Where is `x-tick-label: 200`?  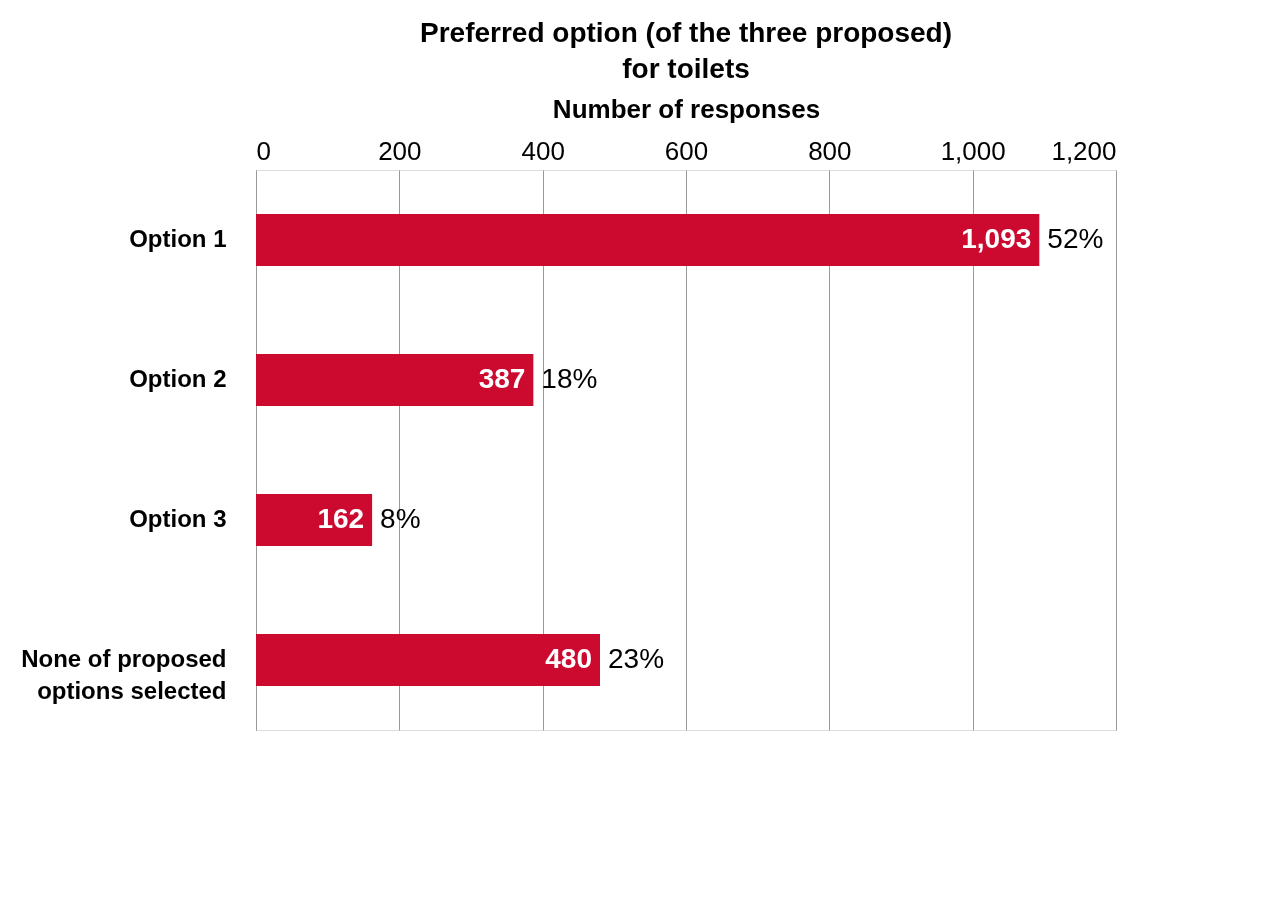
x-tick-label: 200 is located at coordinates (400, 150).